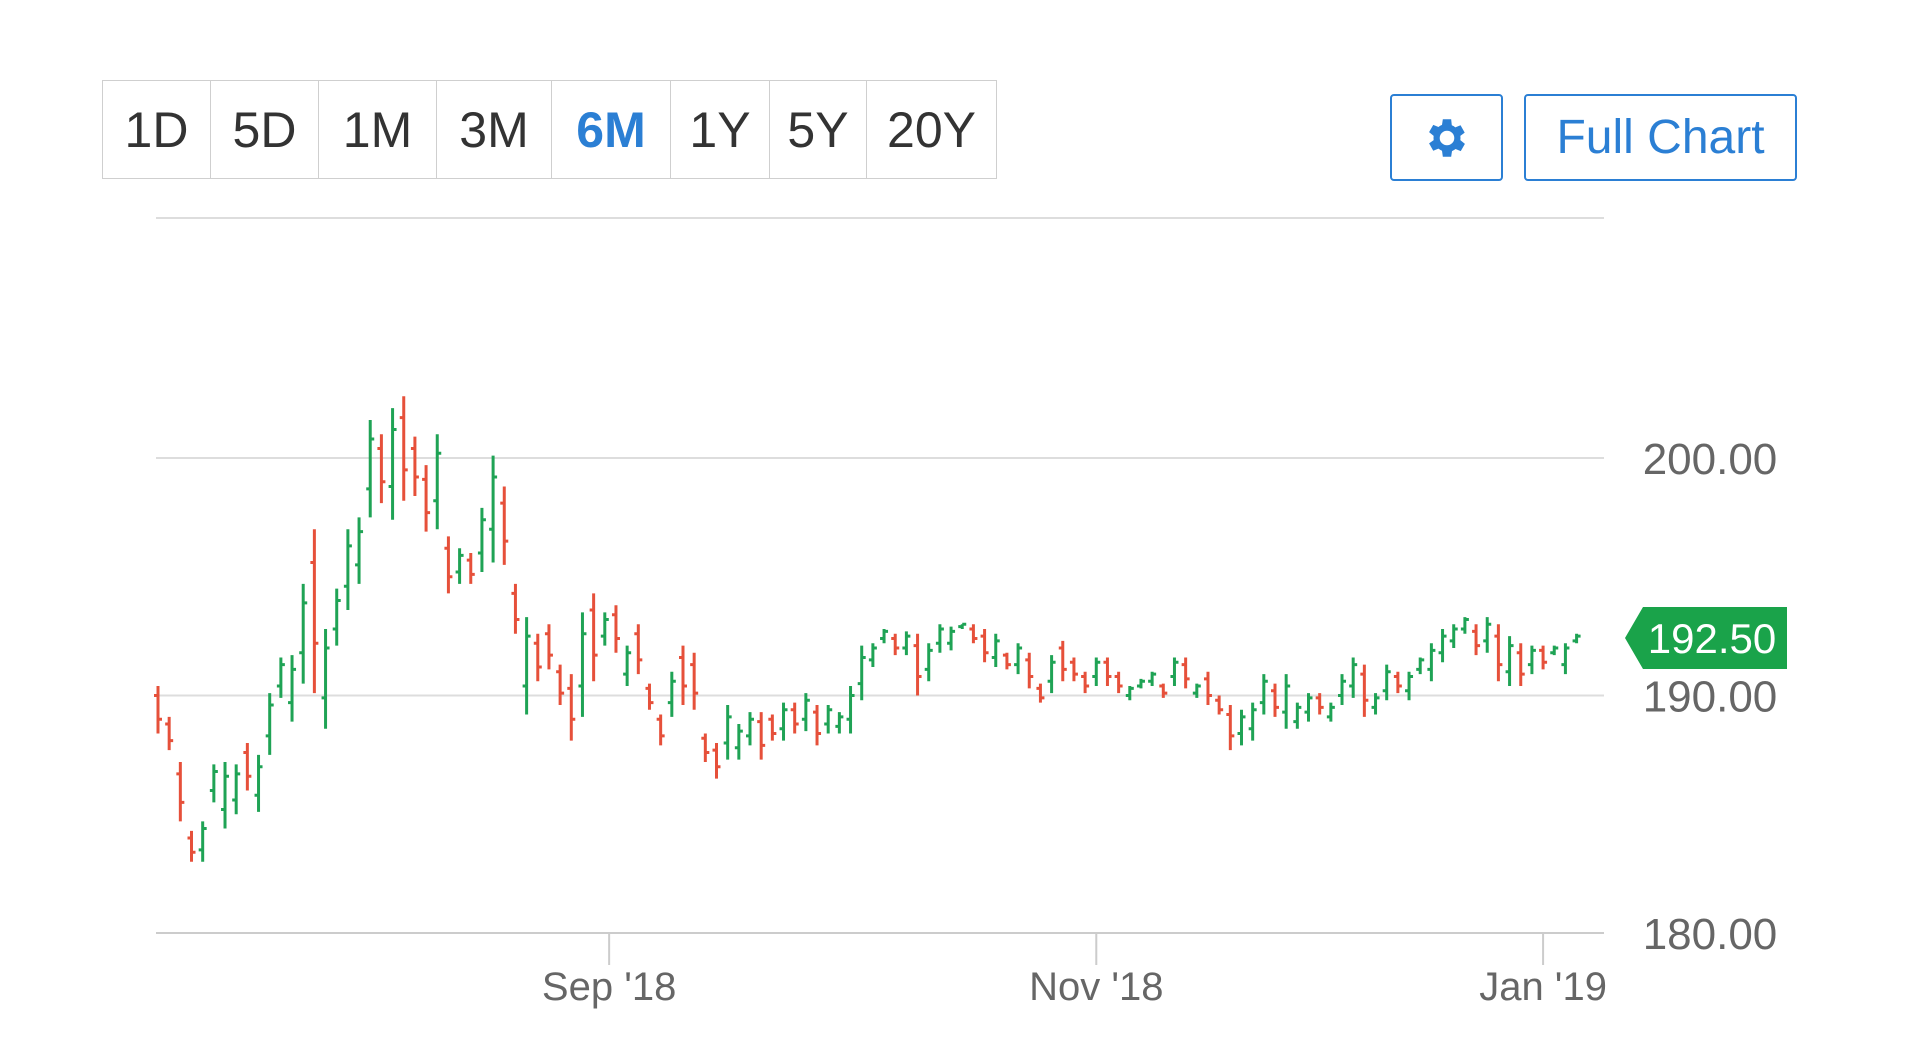 The image size is (1920, 1063). Describe the element at coordinates (931, 129) in the screenshot. I see `range-20y-button: 20Y` at that location.